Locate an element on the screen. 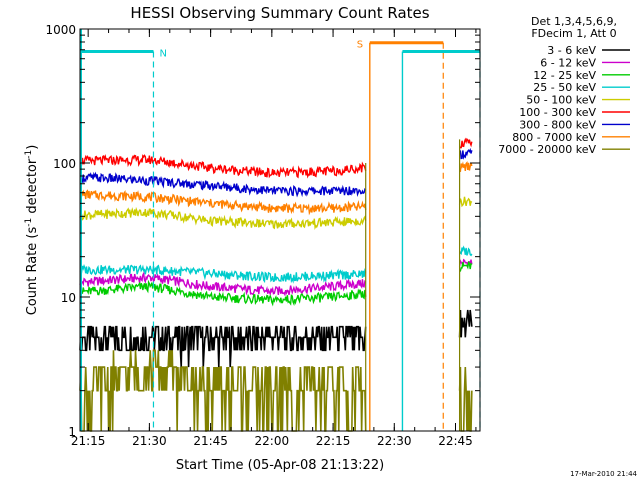 The width and height of the screenshot is (640, 480). legend-label-5: 100 - 300 keV is located at coordinates (557, 112).